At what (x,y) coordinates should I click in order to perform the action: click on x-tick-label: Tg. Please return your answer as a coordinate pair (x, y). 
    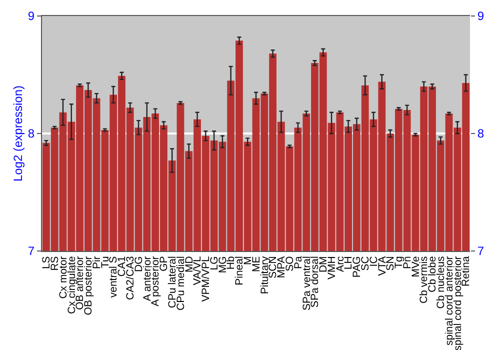
    Looking at the image, I should click on (399, 262).